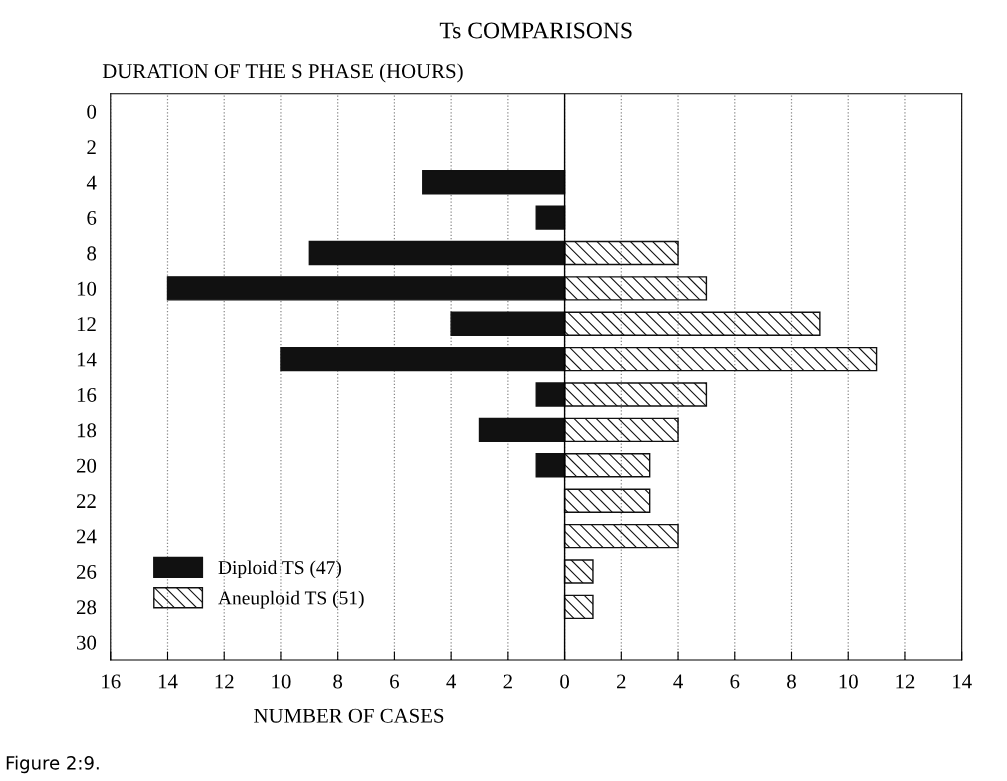  I want to click on y-tick-label: 18, so click(87, 430).